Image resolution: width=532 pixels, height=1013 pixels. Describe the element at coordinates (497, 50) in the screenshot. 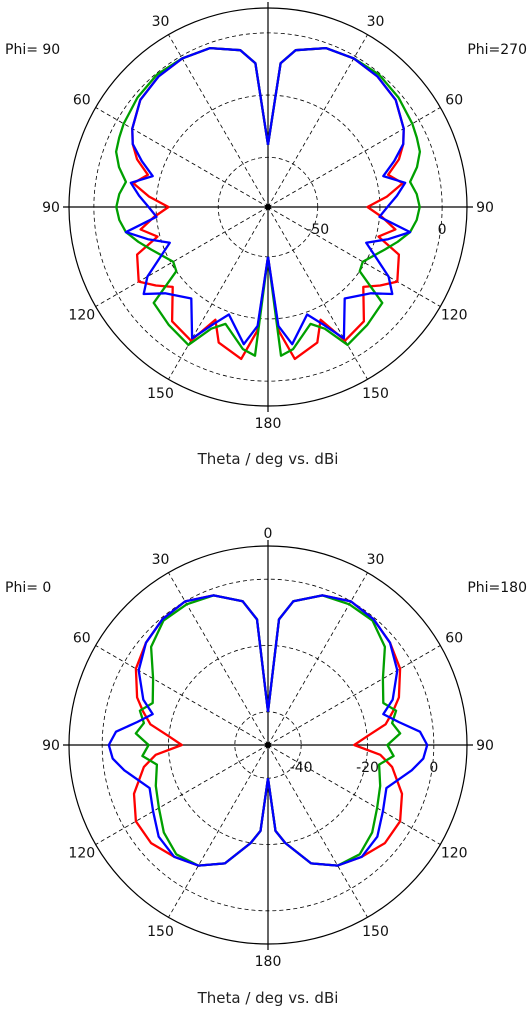

I see `phi-right-label: Phi=270` at that location.